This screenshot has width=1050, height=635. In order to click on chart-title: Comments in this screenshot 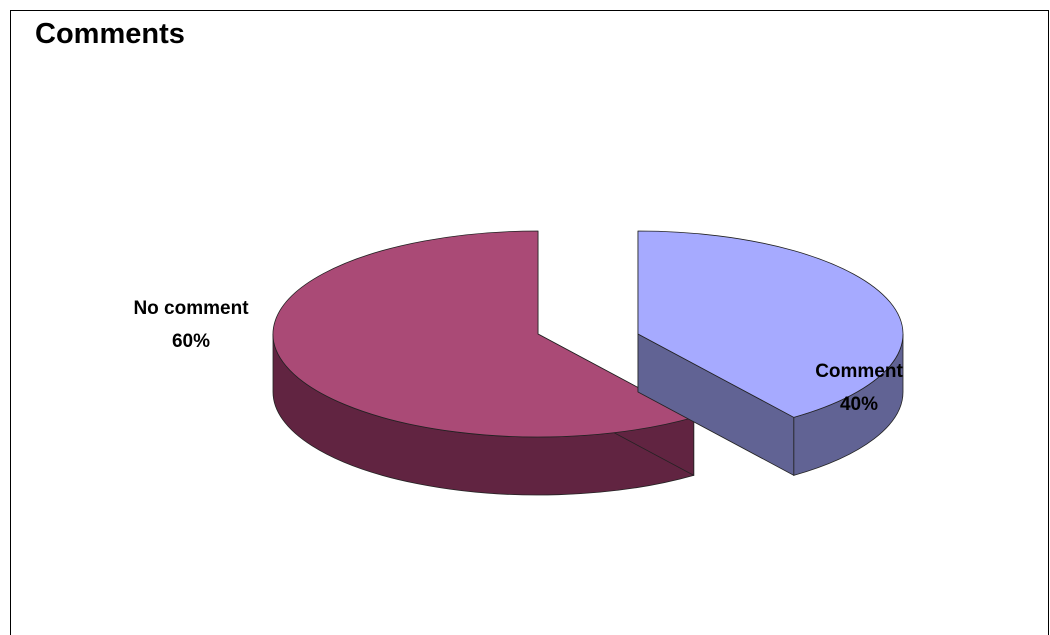, I will do `click(110, 34)`.